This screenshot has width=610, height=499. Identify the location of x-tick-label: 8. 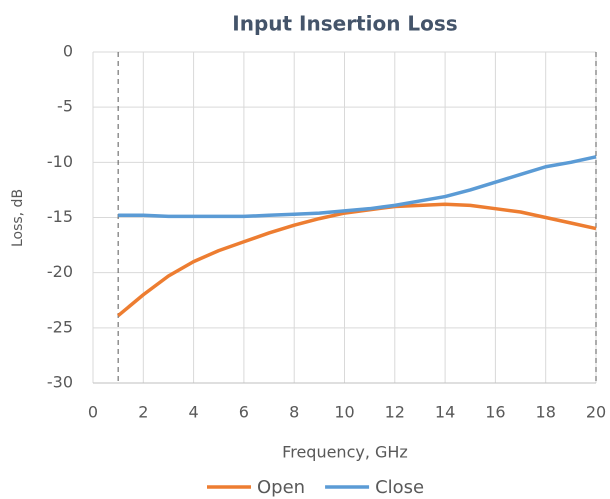
(294, 412).